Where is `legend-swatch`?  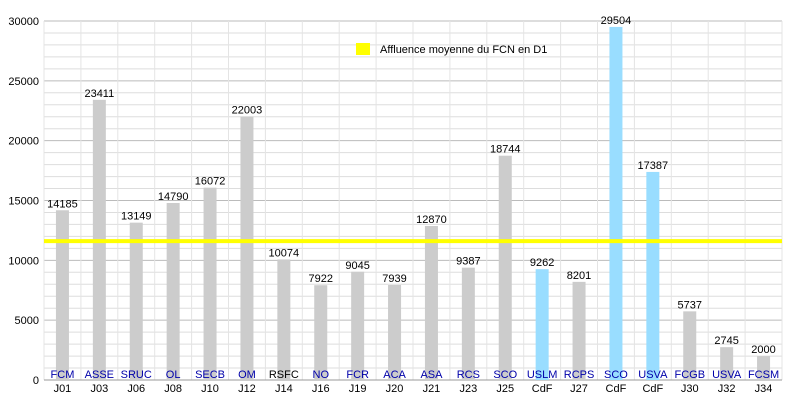
legend-swatch is located at coordinates (363, 49).